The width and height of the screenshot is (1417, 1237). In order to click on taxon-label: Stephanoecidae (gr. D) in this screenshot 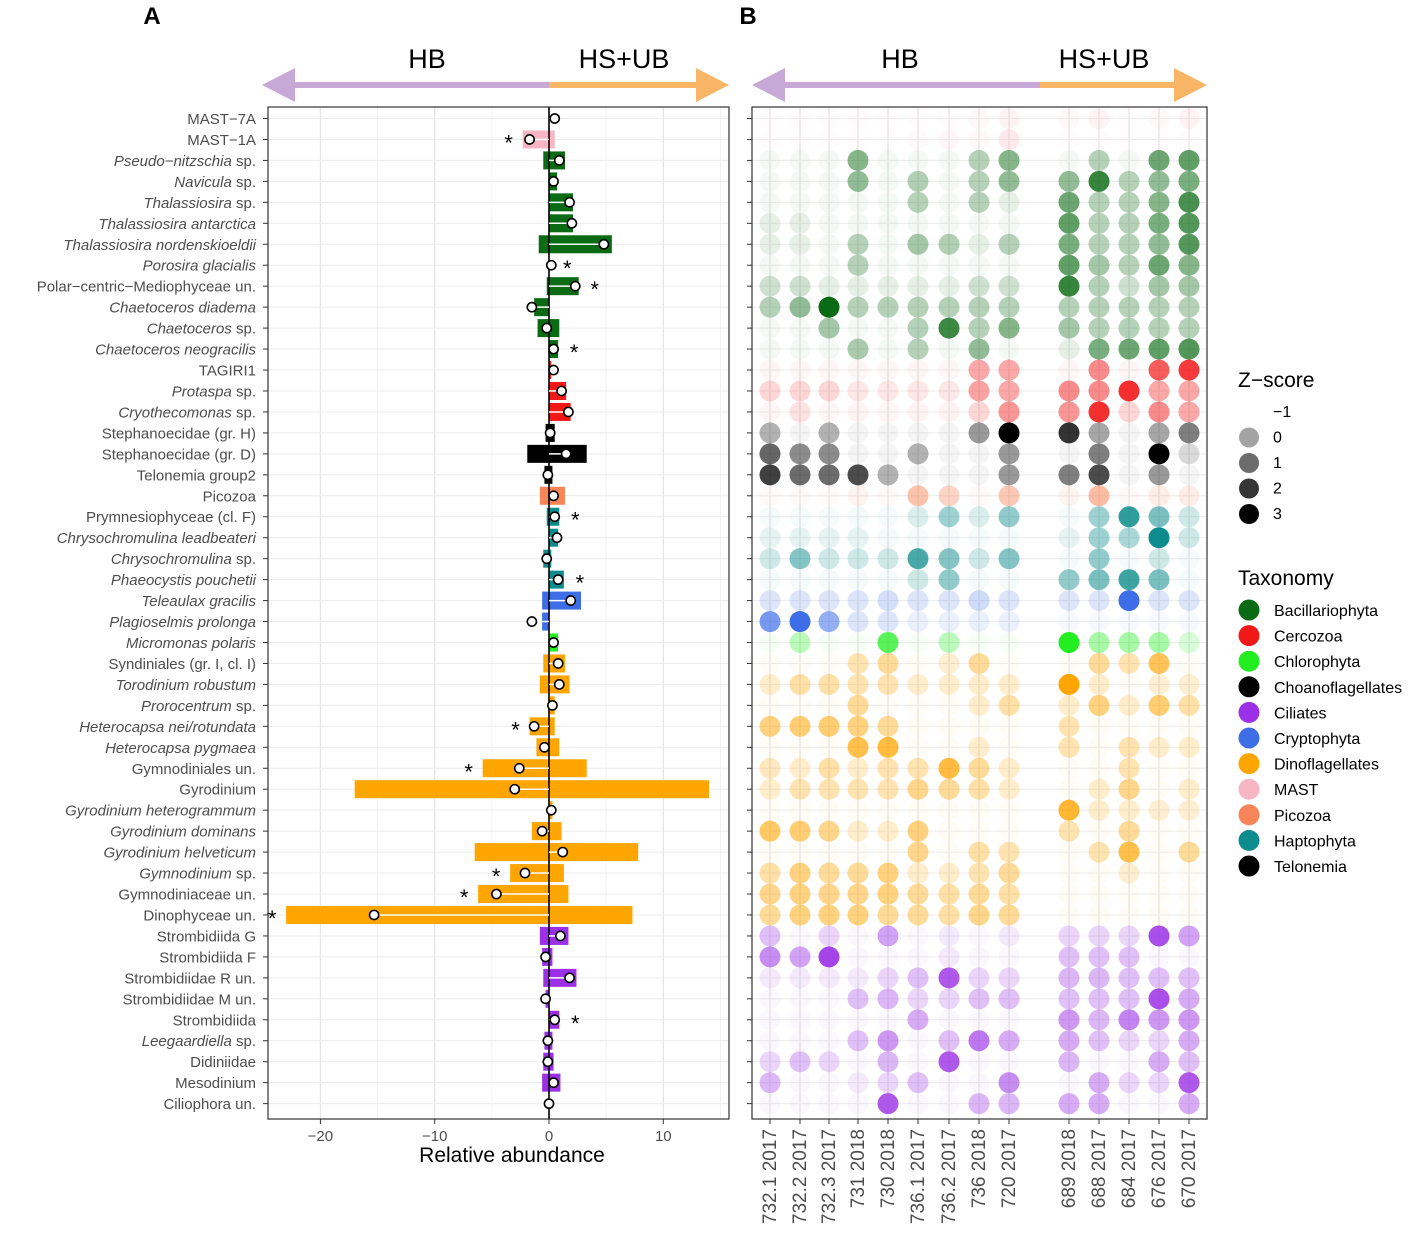, I will do `click(179, 454)`.